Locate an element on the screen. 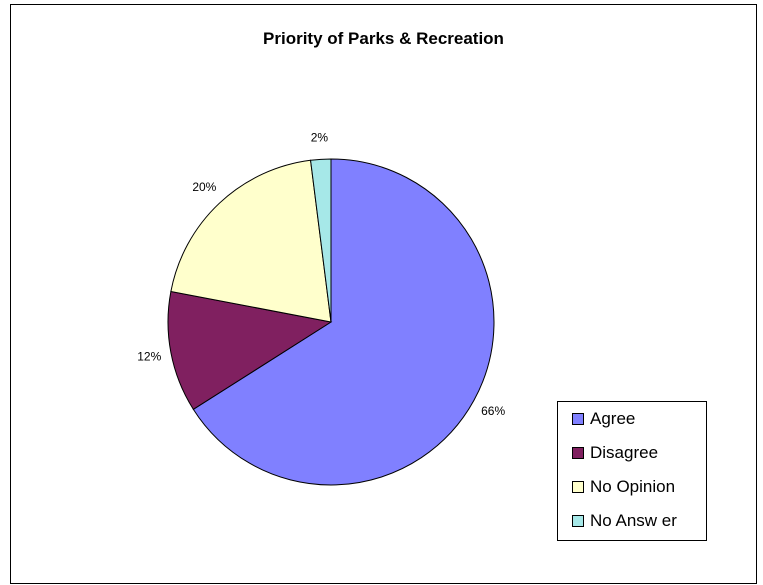 The height and width of the screenshot is (585, 763). chart-title: Priority of Parks & Recreation is located at coordinates (383, 38).